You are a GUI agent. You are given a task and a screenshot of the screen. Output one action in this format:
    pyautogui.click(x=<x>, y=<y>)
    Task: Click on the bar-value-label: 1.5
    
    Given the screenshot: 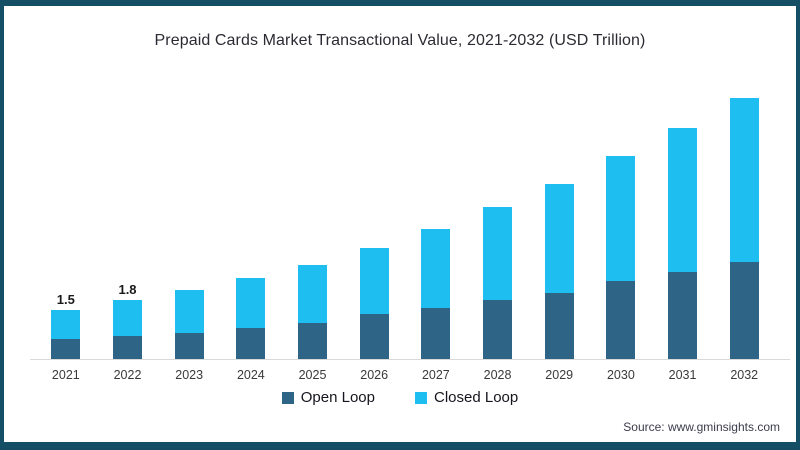 What is the action you would take?
    pyautogui.click(x=65, y=299)
    